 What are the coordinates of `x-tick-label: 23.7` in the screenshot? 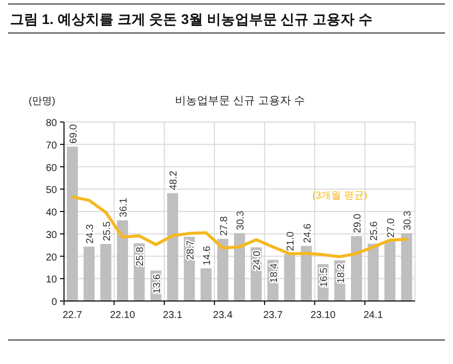 It's located at (273, 315).